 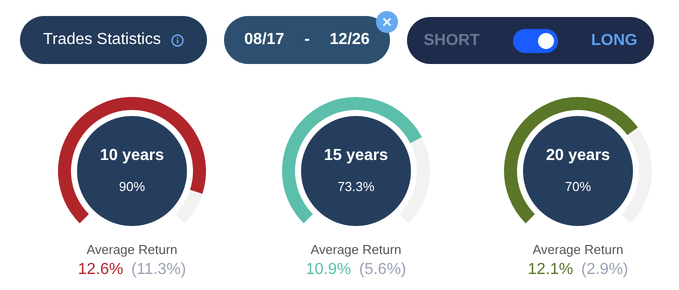 What do you see at coordinates (102, 40) in the screenshot?
I see `text: Trades Statistics` at bounding box center [102, 40].